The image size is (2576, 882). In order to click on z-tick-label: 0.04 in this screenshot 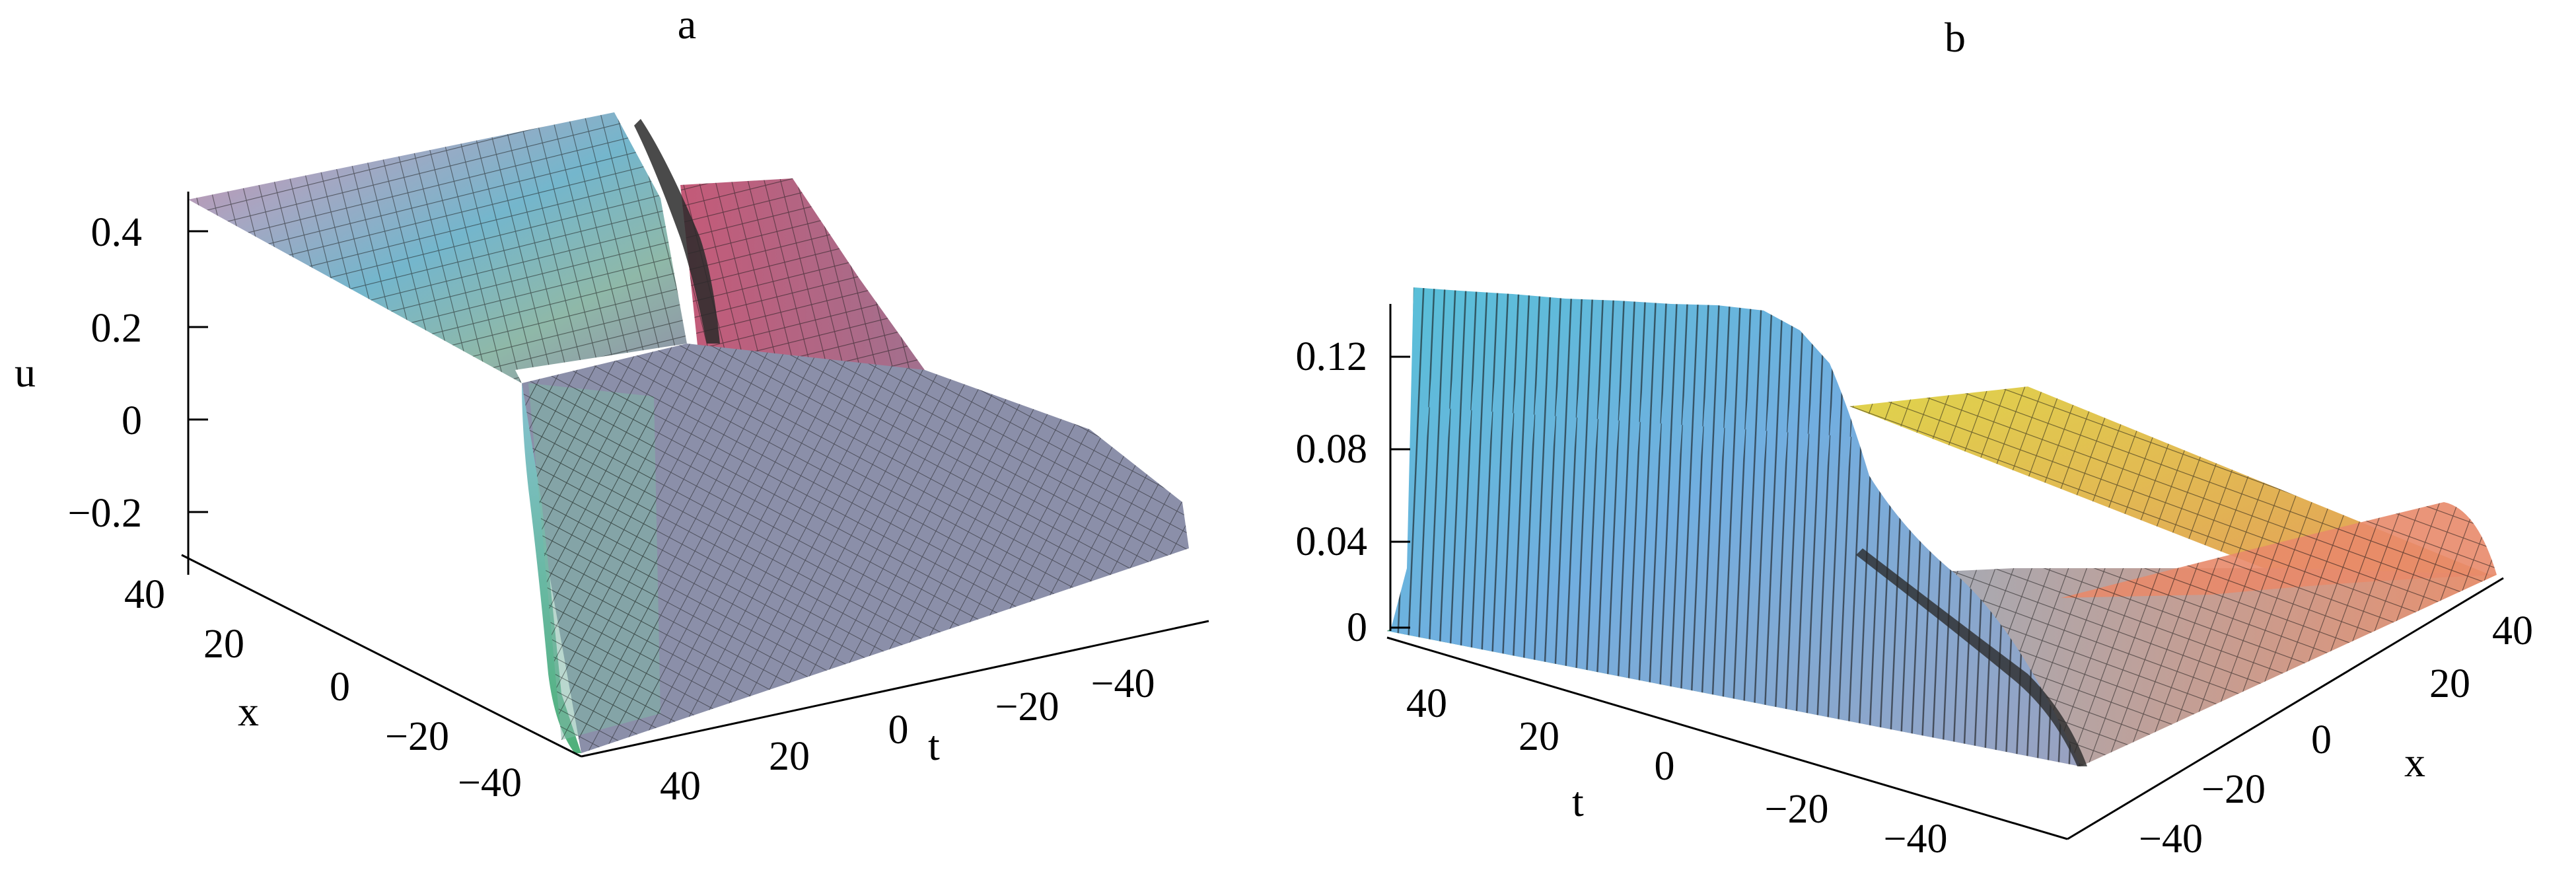, I will do `click(1332, 541)`.